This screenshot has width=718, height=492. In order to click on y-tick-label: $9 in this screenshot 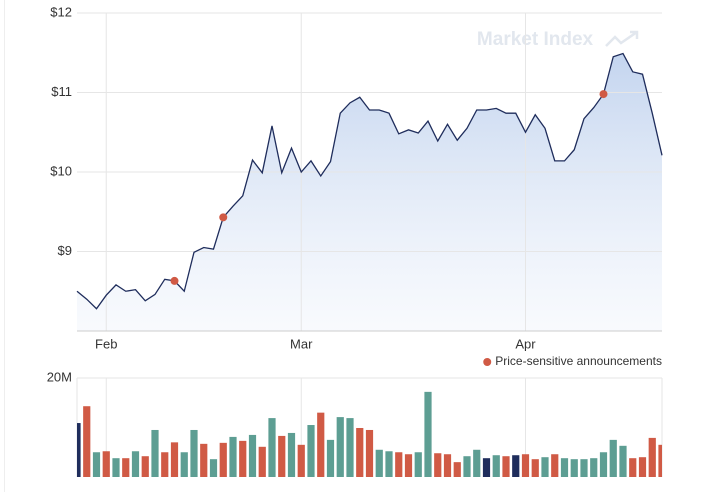, I will do `click(65, 250)`.